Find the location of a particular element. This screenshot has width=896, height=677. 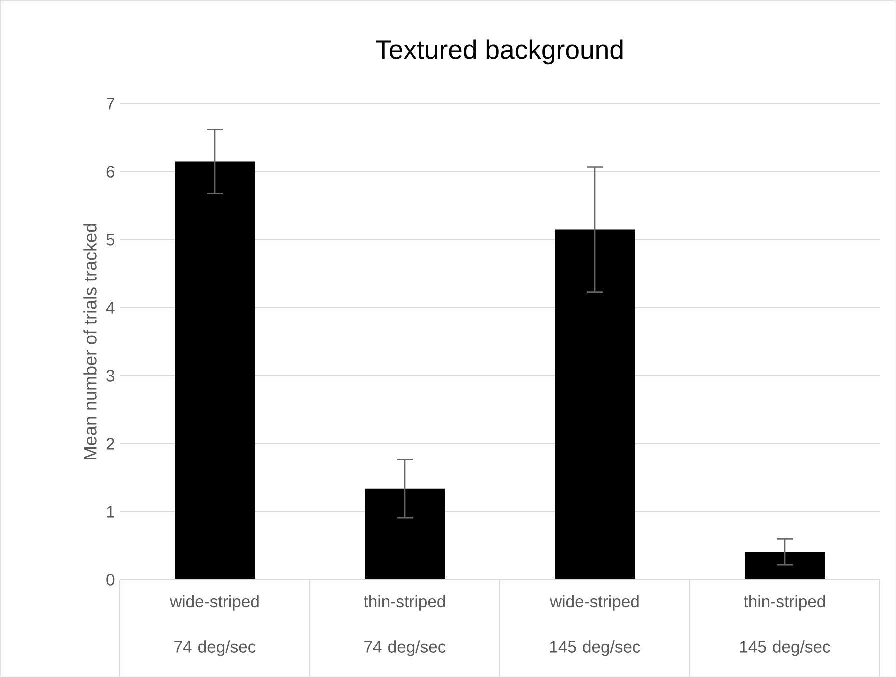

y-tick-label: 4 is located at coordinates (110, 308).